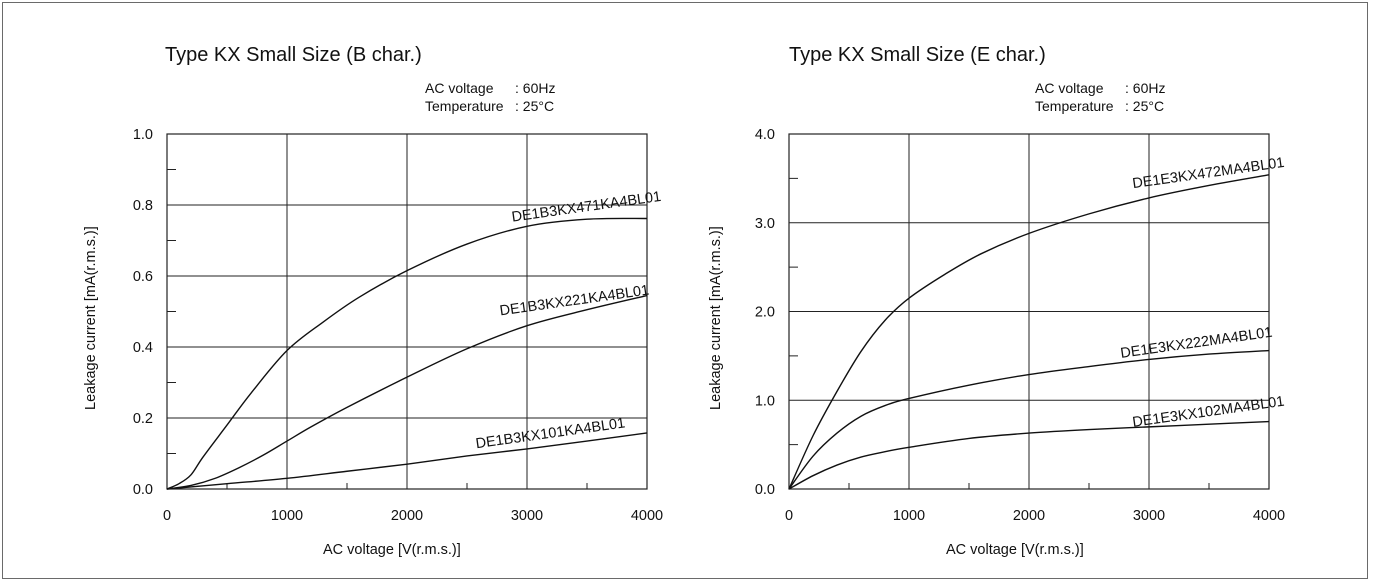  Describe the element at coordinates (1208, 173) in the screenshot. I see `series-label: DE1E3KX472MA4BL01` at that location.